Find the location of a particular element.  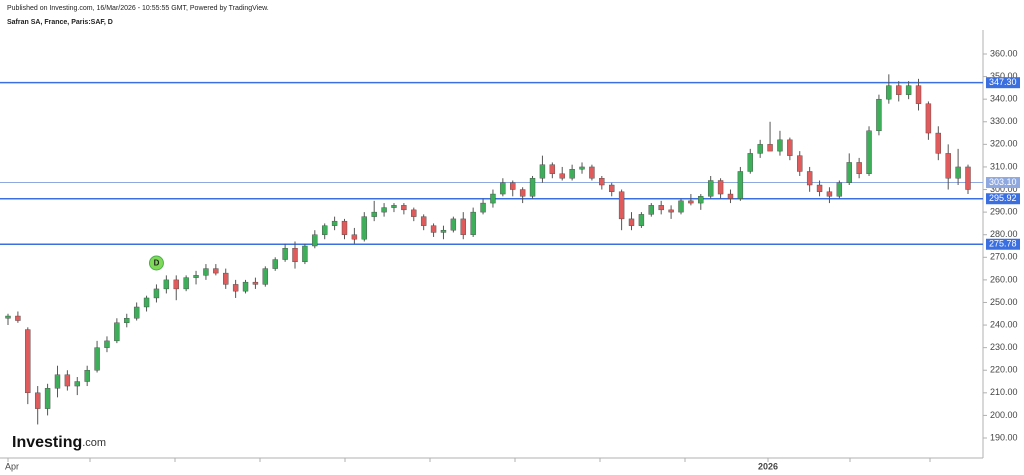

y-tick-label: 240.00 is located at coordinates (1004, 324).